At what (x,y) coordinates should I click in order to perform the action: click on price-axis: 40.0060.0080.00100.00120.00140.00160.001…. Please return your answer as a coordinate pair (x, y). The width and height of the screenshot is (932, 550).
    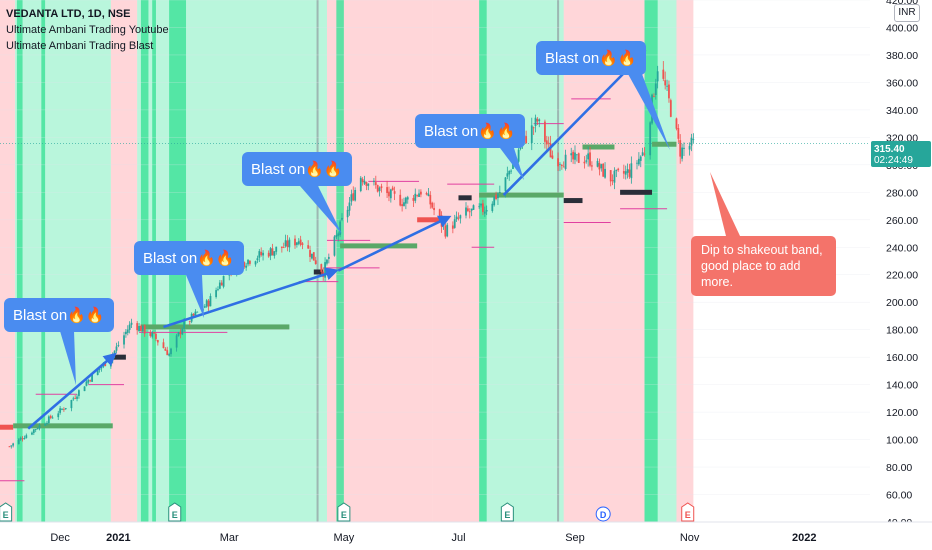
    Looking at the image, I should click on (901, 275).